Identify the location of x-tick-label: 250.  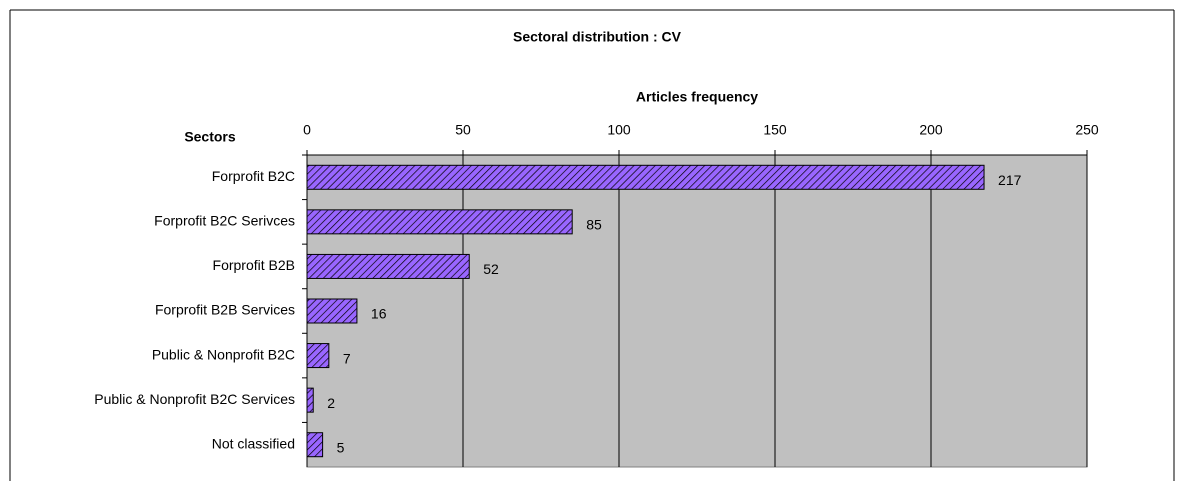
(1087, 130).